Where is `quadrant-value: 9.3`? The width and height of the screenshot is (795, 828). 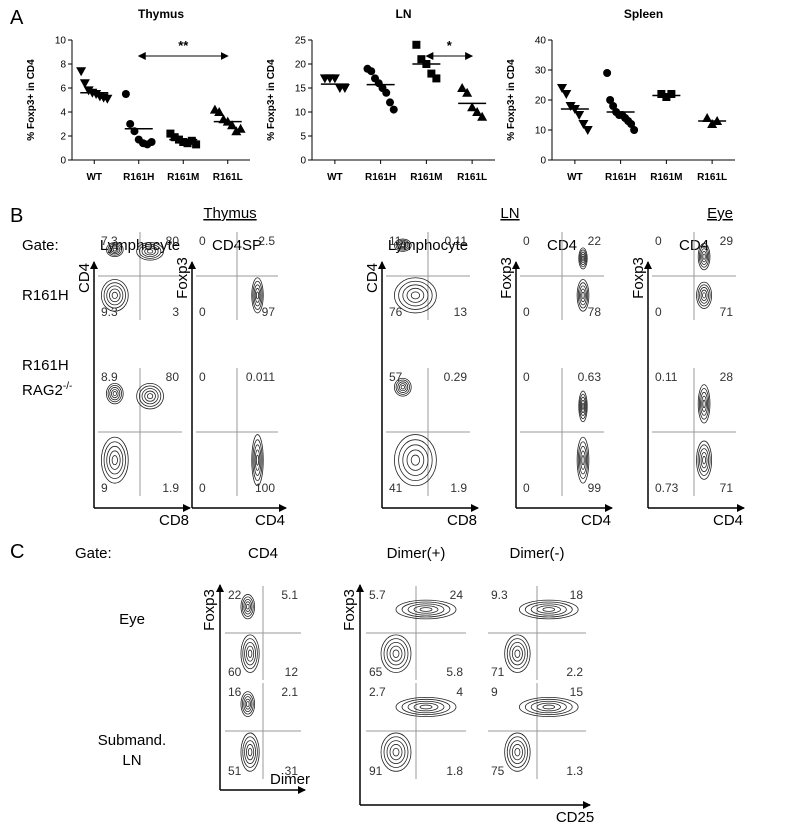 quadrant-value: 9.3 is located at coordinates (499, 595).